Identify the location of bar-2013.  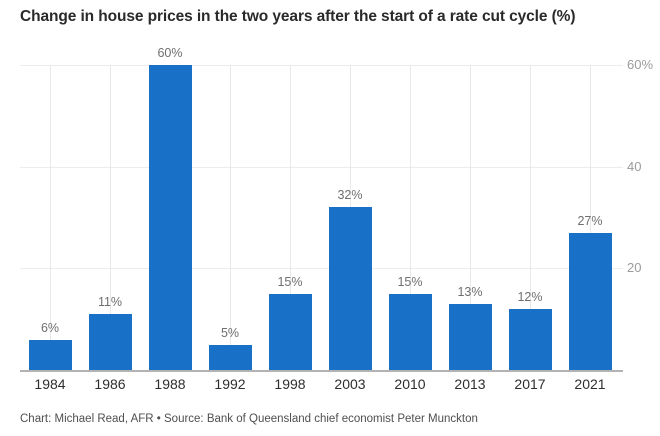
(470, 336).